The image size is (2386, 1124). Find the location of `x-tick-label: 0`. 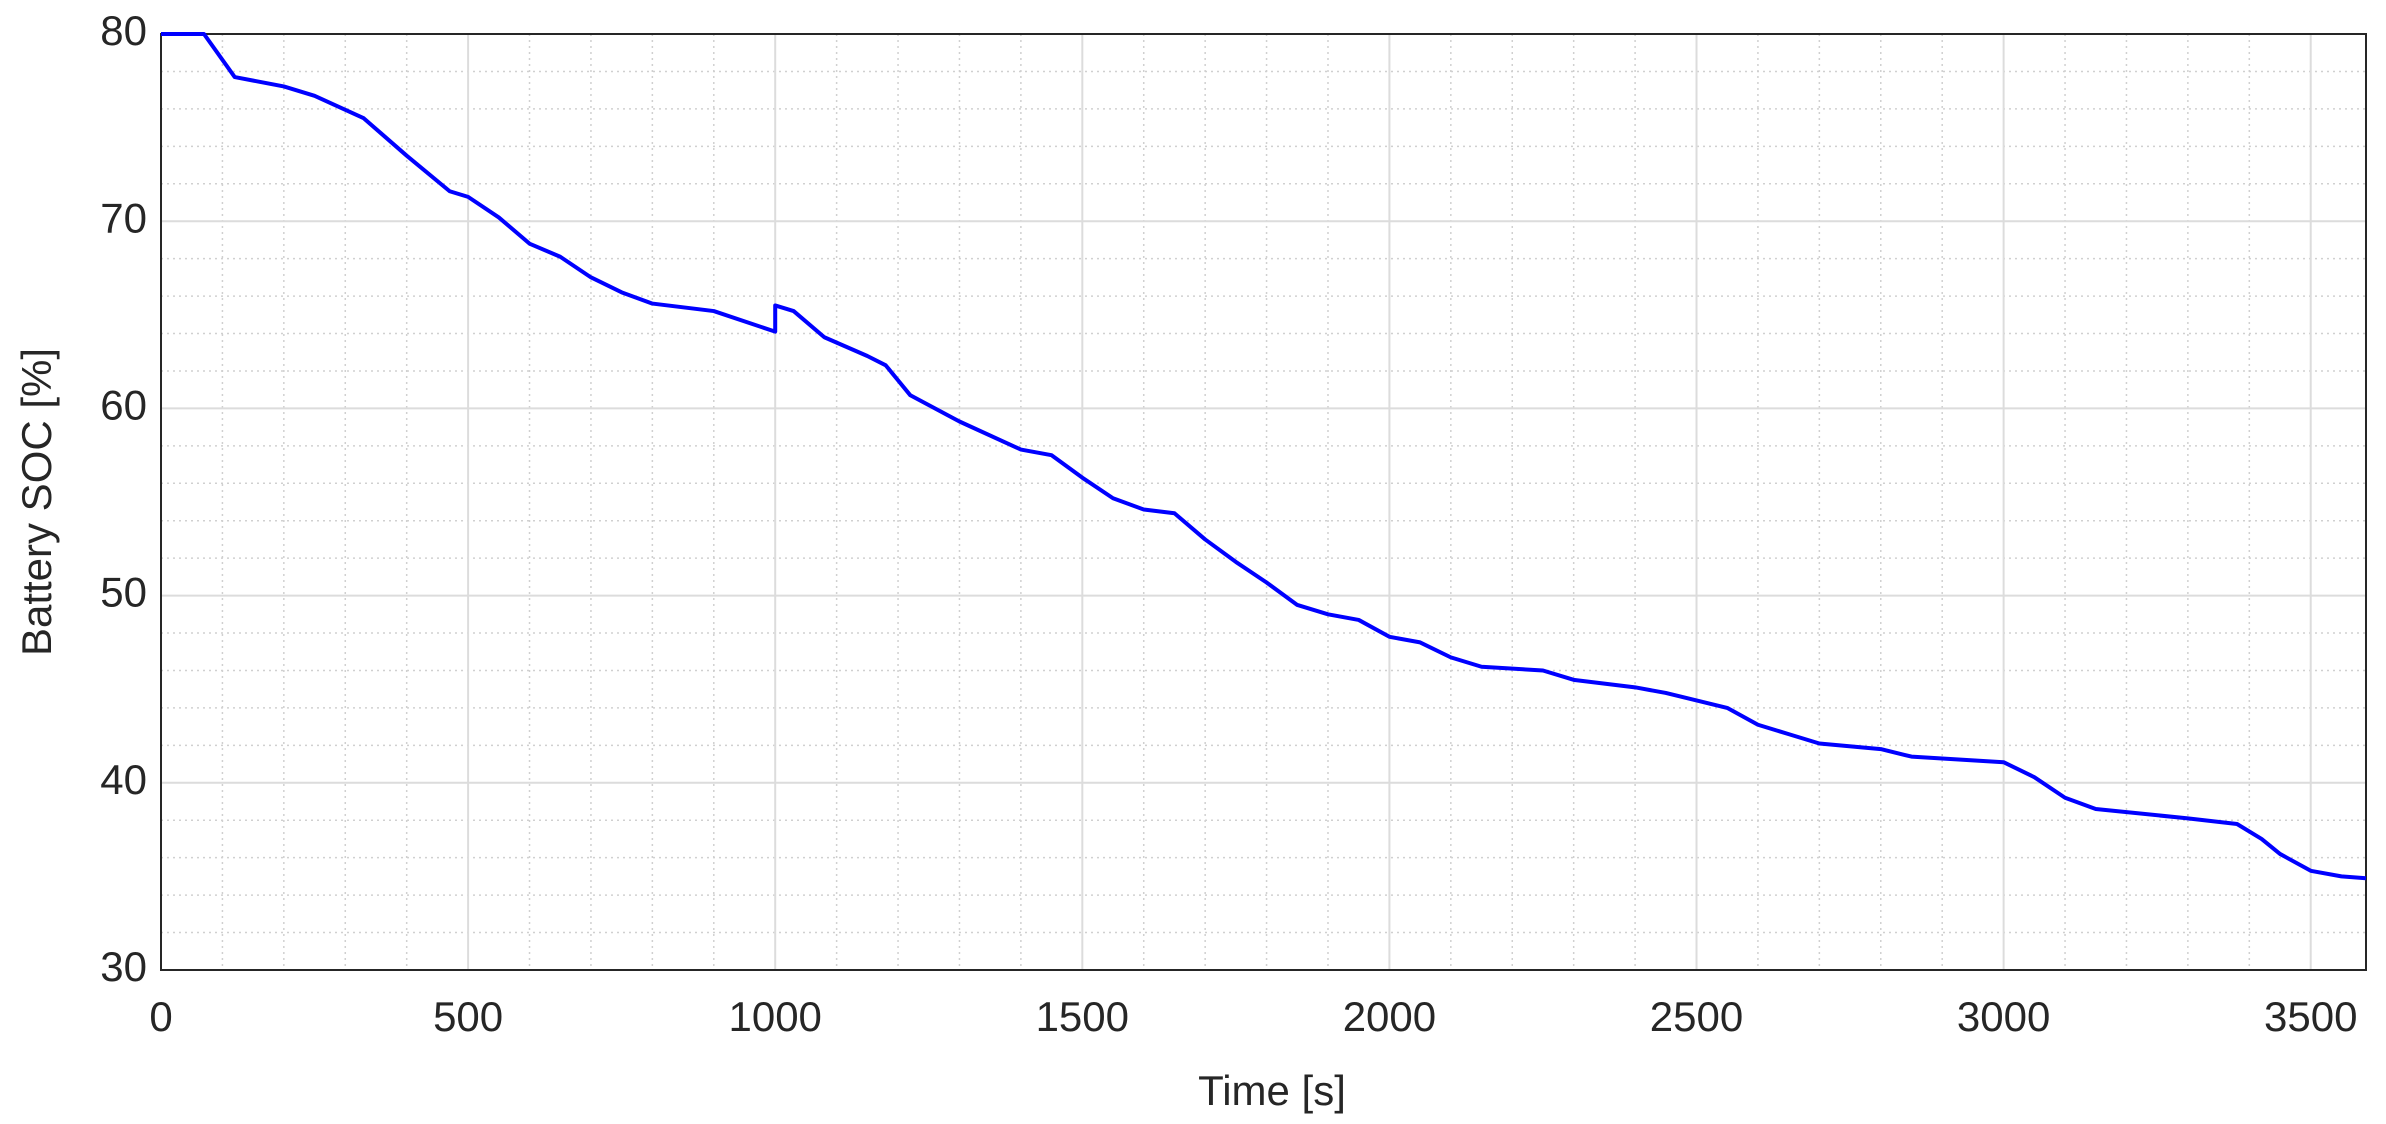

x-tick-label: 0 is located at coordinates (160, 1016).